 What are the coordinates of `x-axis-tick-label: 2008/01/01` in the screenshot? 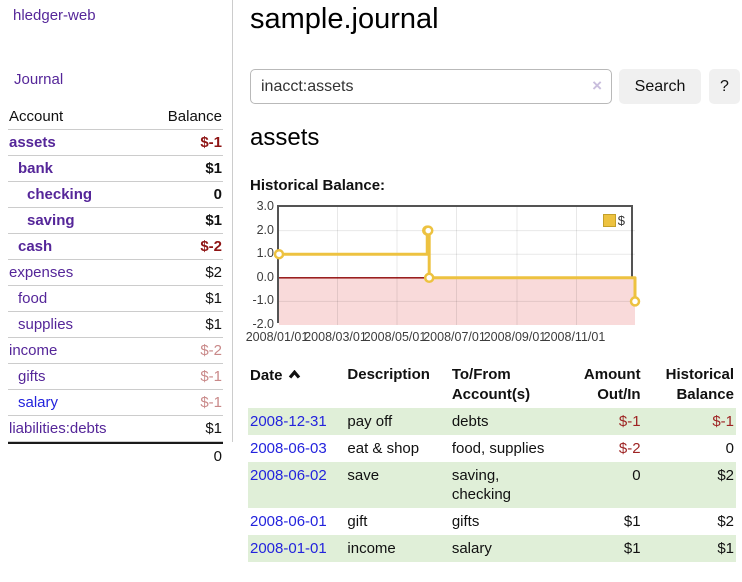 It's located at (277, 337).